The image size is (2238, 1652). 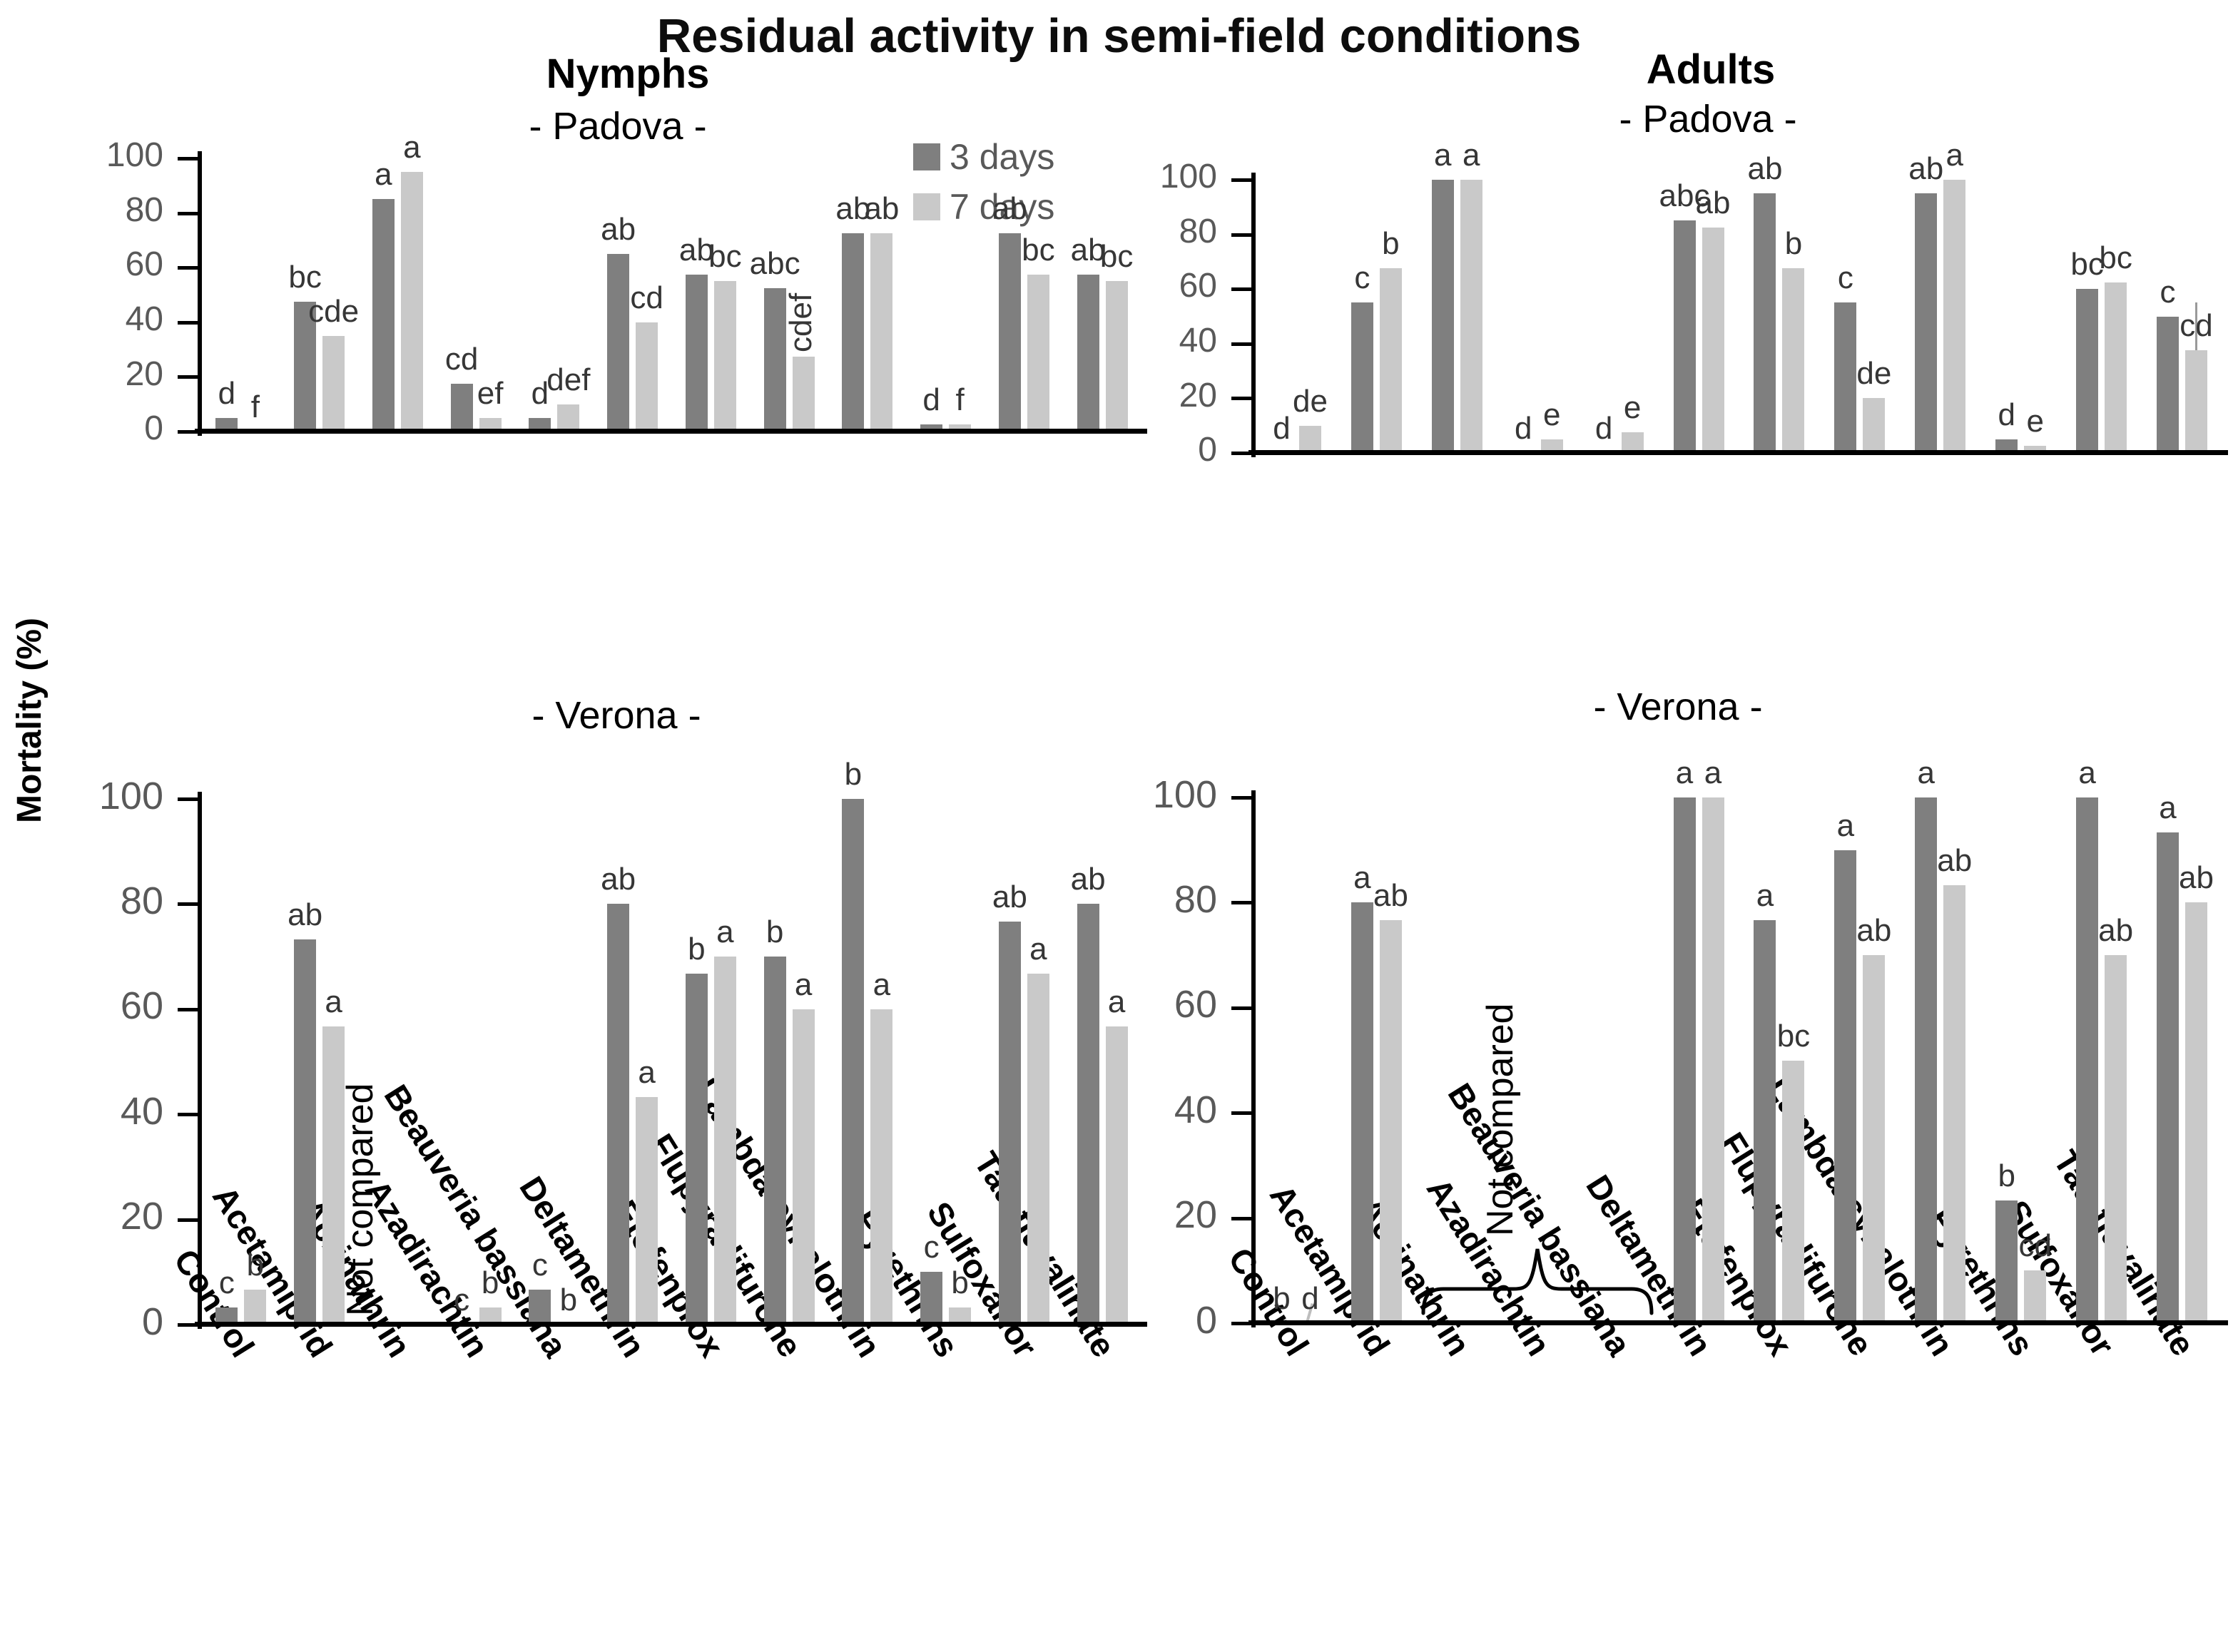 What do you see at coordinates (1713, 203) in the screenshot?
I see `sig-letter-7-days-deltamethrin: ab` at bounding box center [1713, 203].